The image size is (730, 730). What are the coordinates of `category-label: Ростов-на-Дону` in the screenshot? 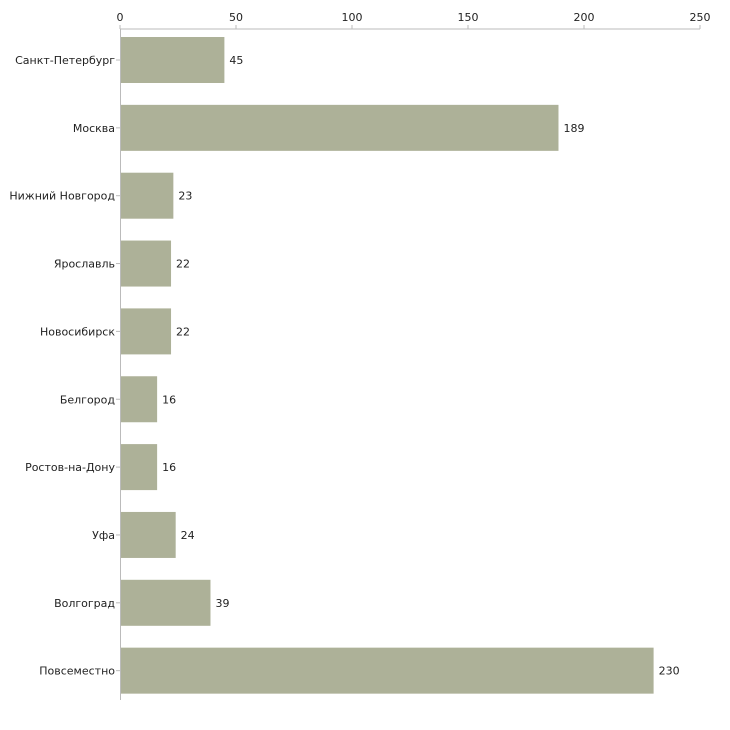 It's located at (70, 467).